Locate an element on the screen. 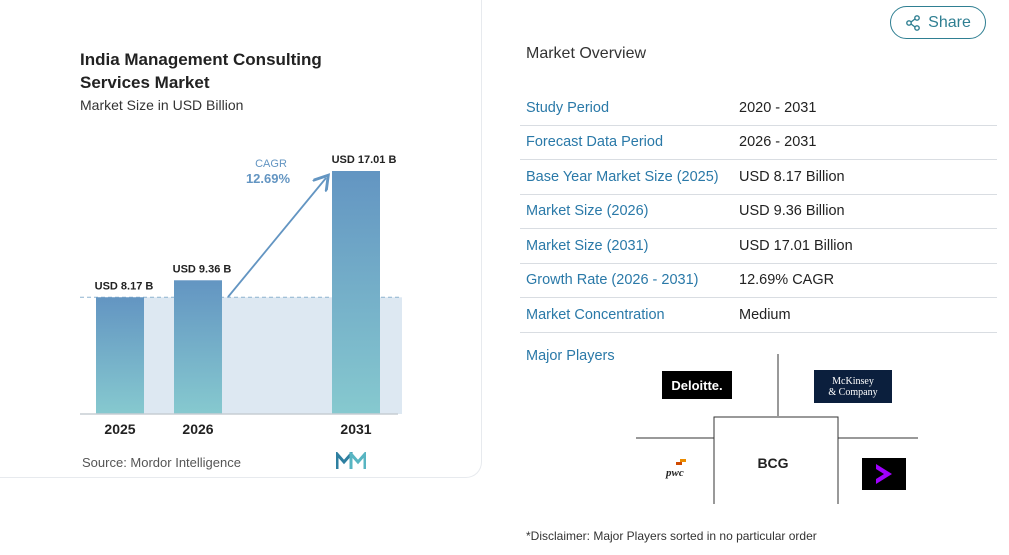 The height and width of the screenshot is (555, 1009). overview-row-value: USD 9.36 Billion is located at coordinates (792, 211).